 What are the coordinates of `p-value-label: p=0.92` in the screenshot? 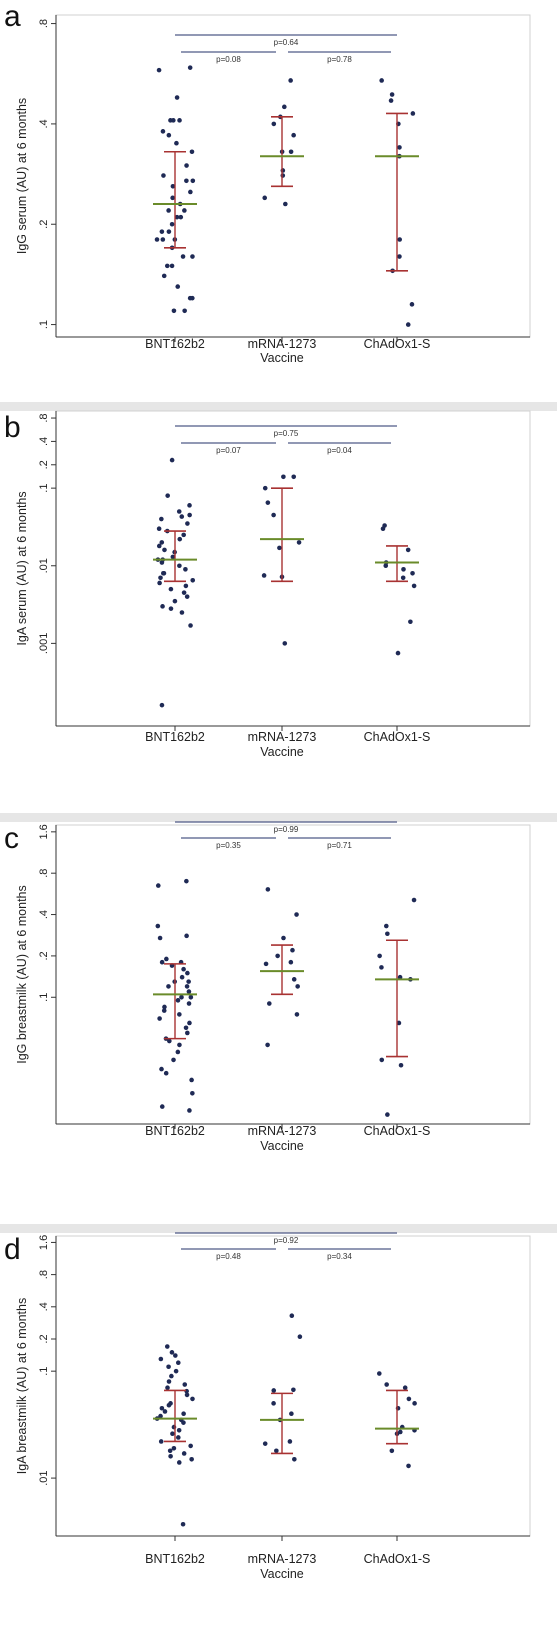 It's located at (286, 1240).